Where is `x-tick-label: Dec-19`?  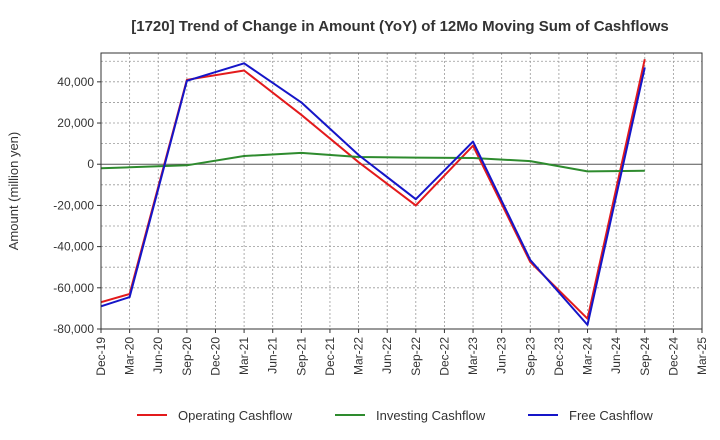 x-tick-label: Dec-19 is located at coordinates (101, 356).